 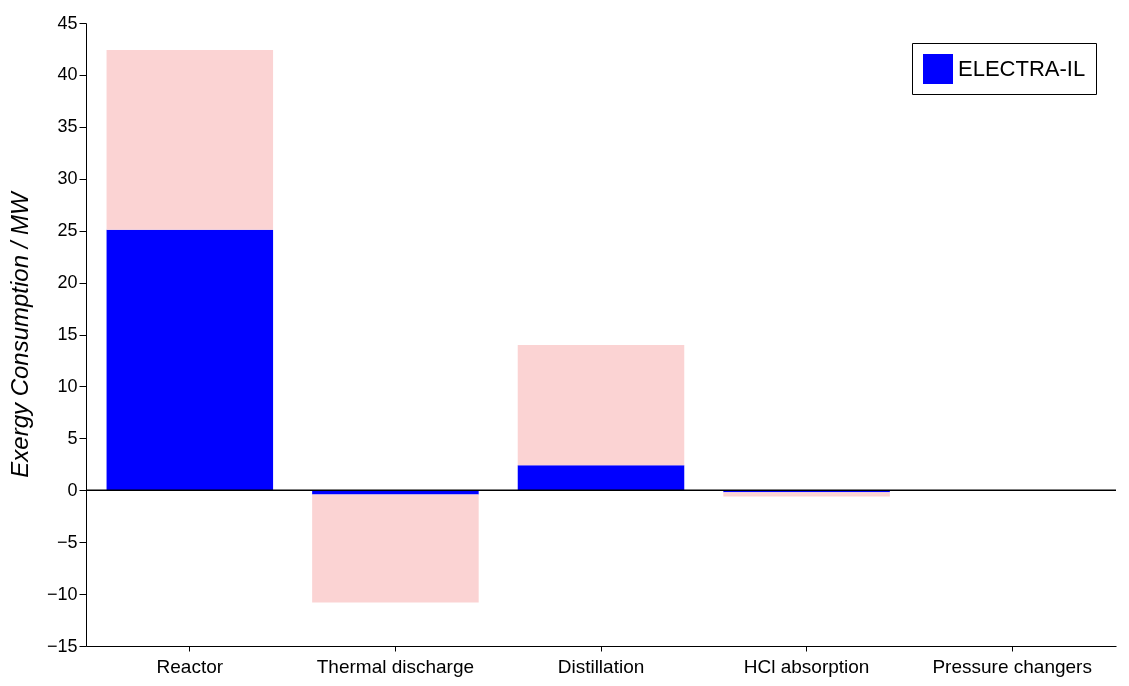 I want to click on y-tick-label: 35, so click(x=67, y=126).